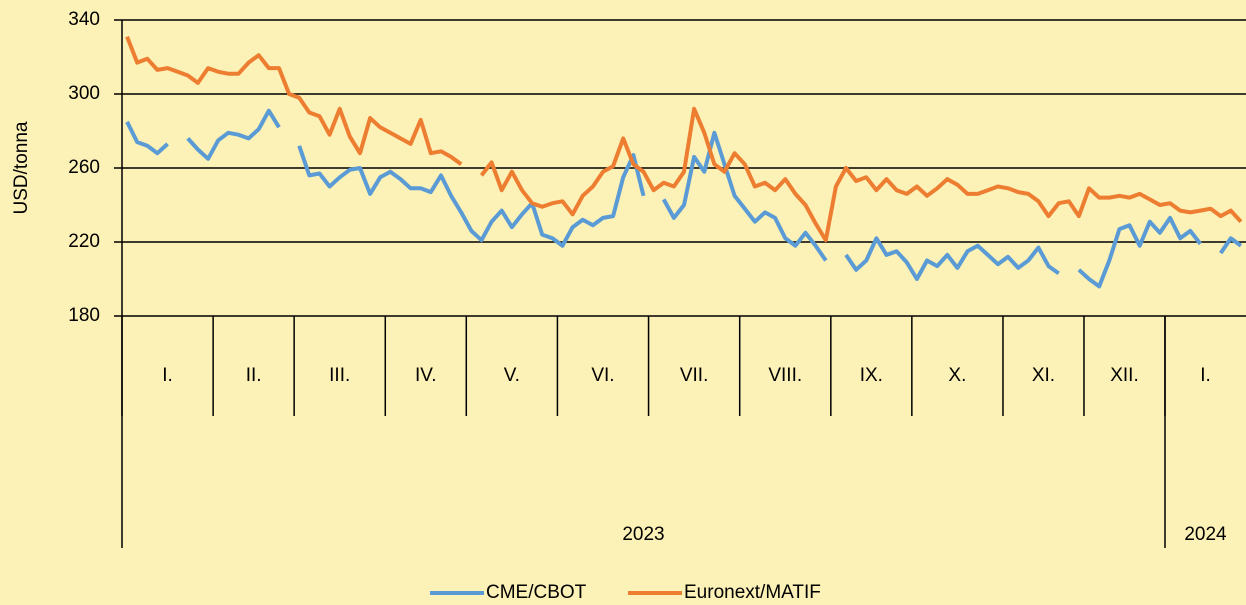 This screenshot has width=1246, height=605. What do you see at coordinates (254, 375) in the screenshot?
I see `x-tick-label: II.` at bounding box center [254, 375].